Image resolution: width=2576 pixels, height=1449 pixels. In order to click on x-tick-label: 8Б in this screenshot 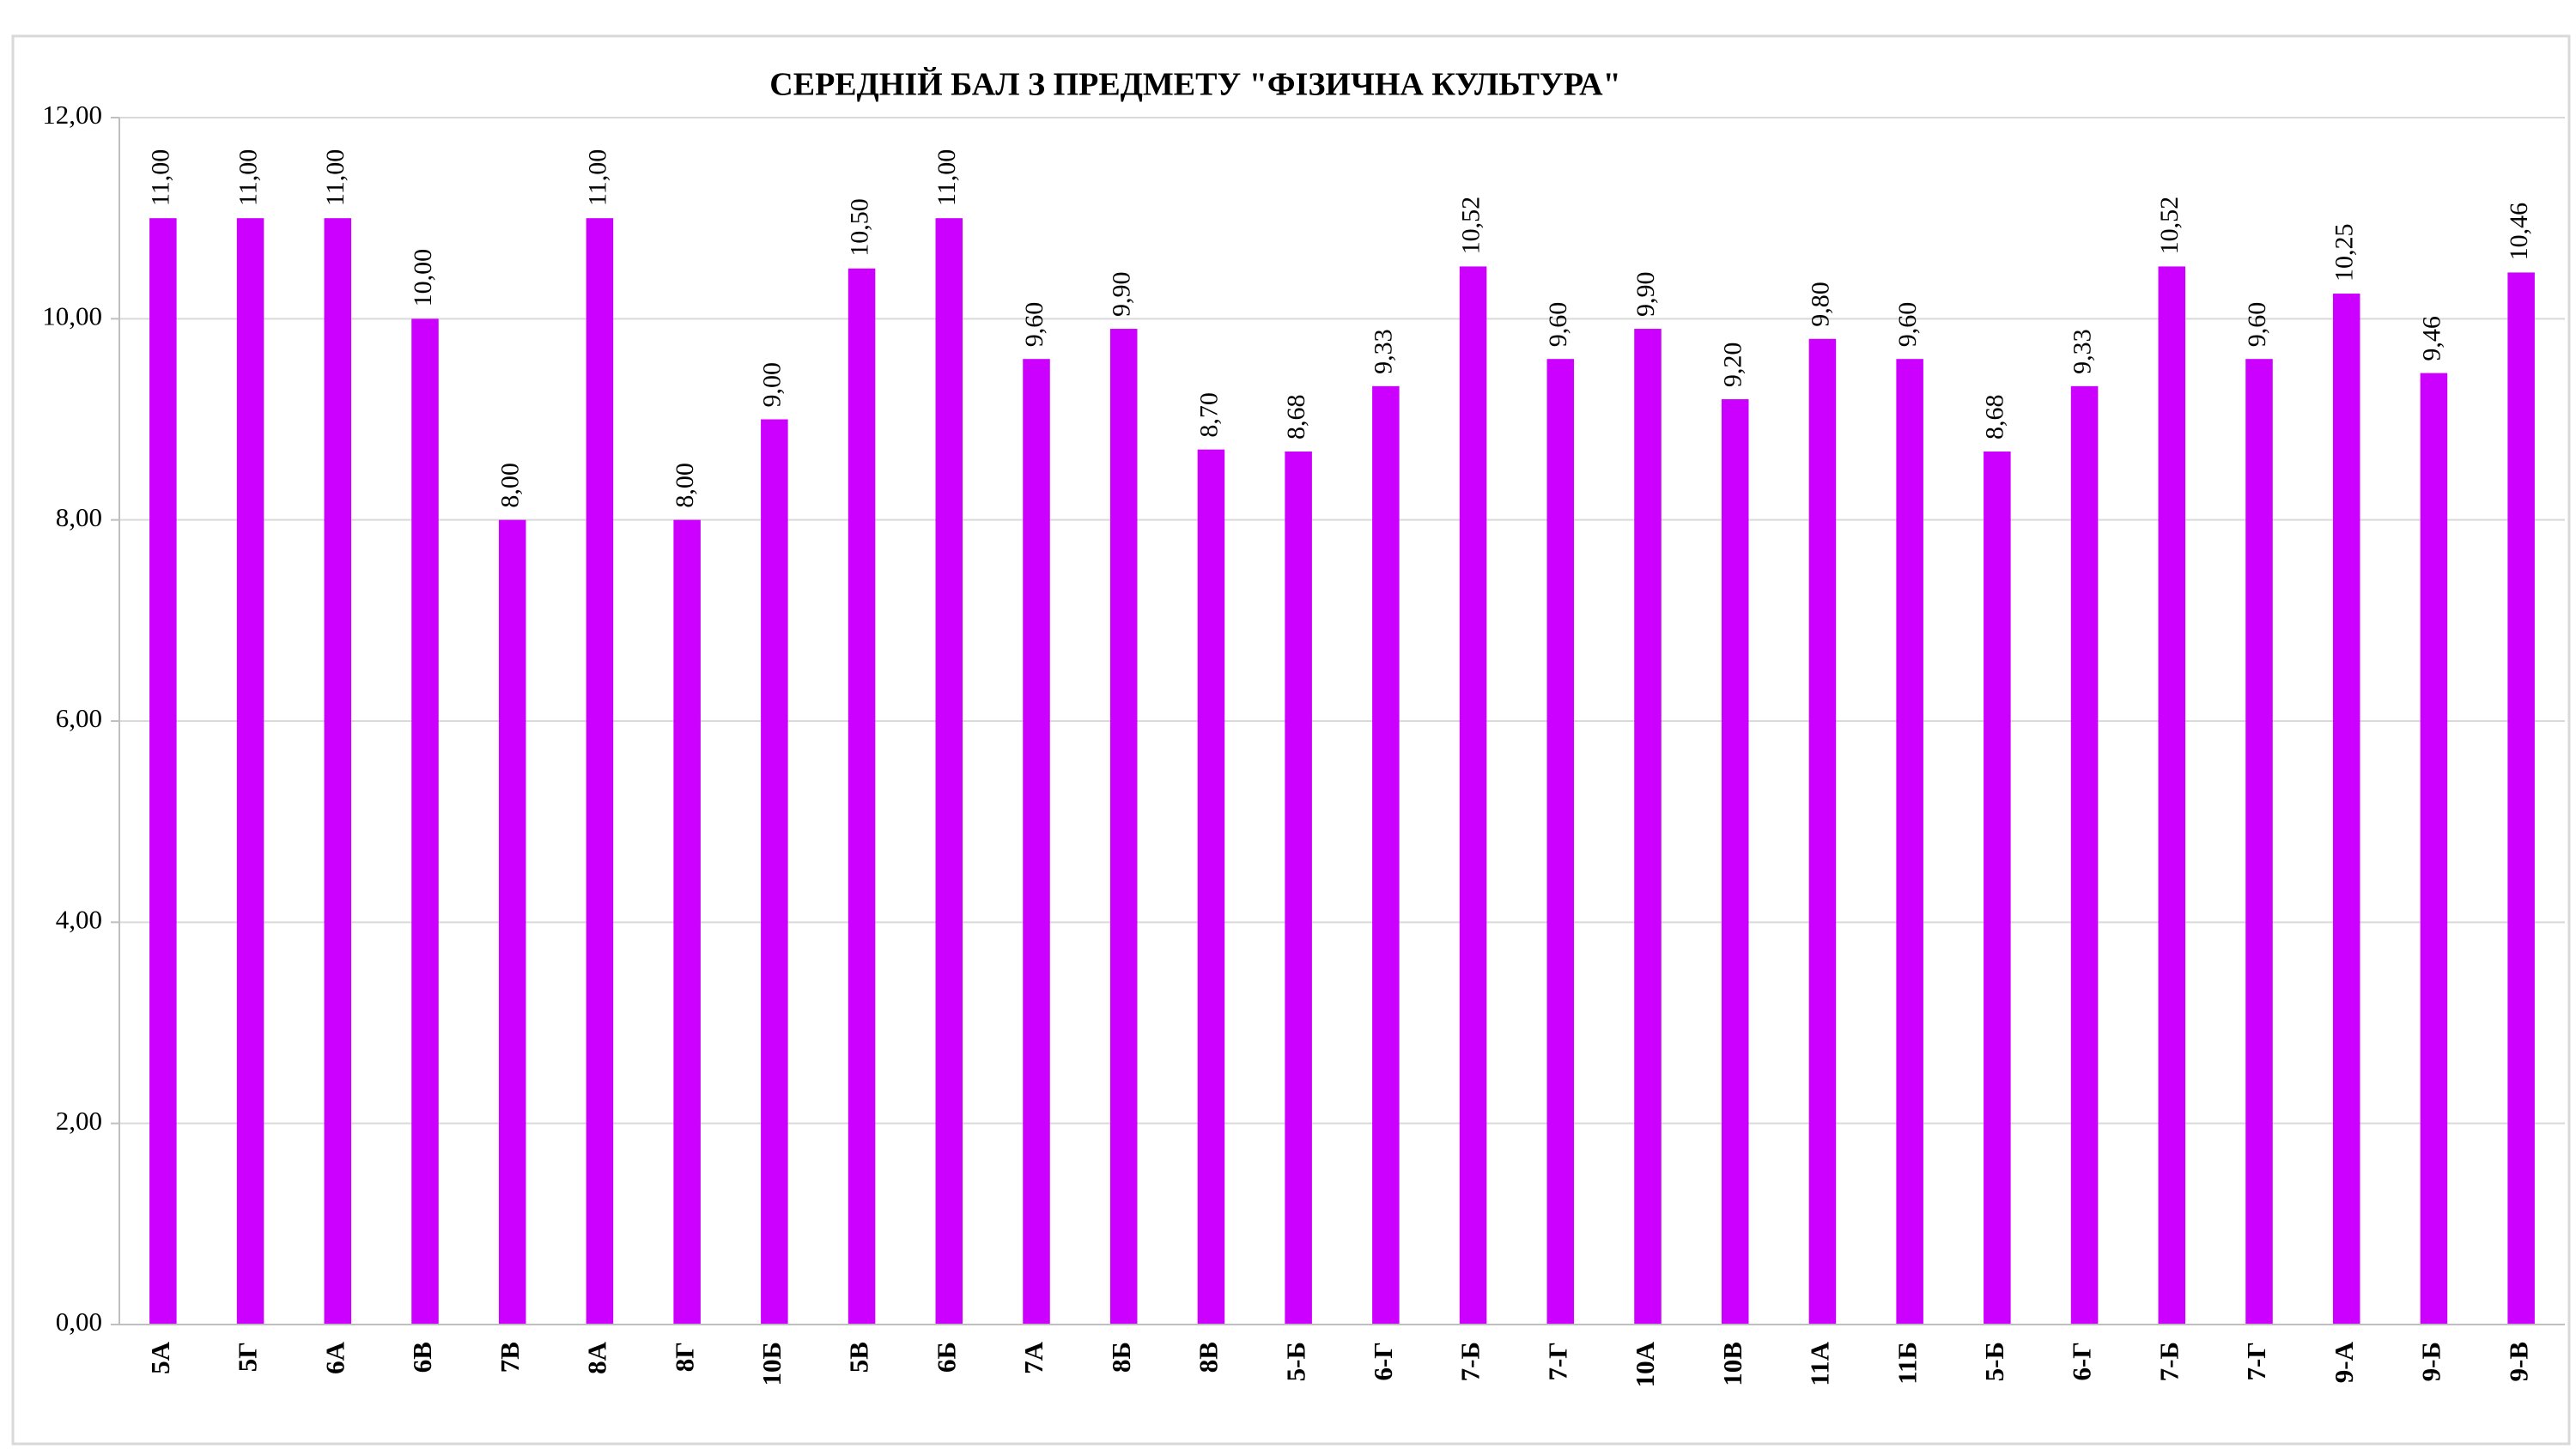, I will do `click(1121, 1357)`.